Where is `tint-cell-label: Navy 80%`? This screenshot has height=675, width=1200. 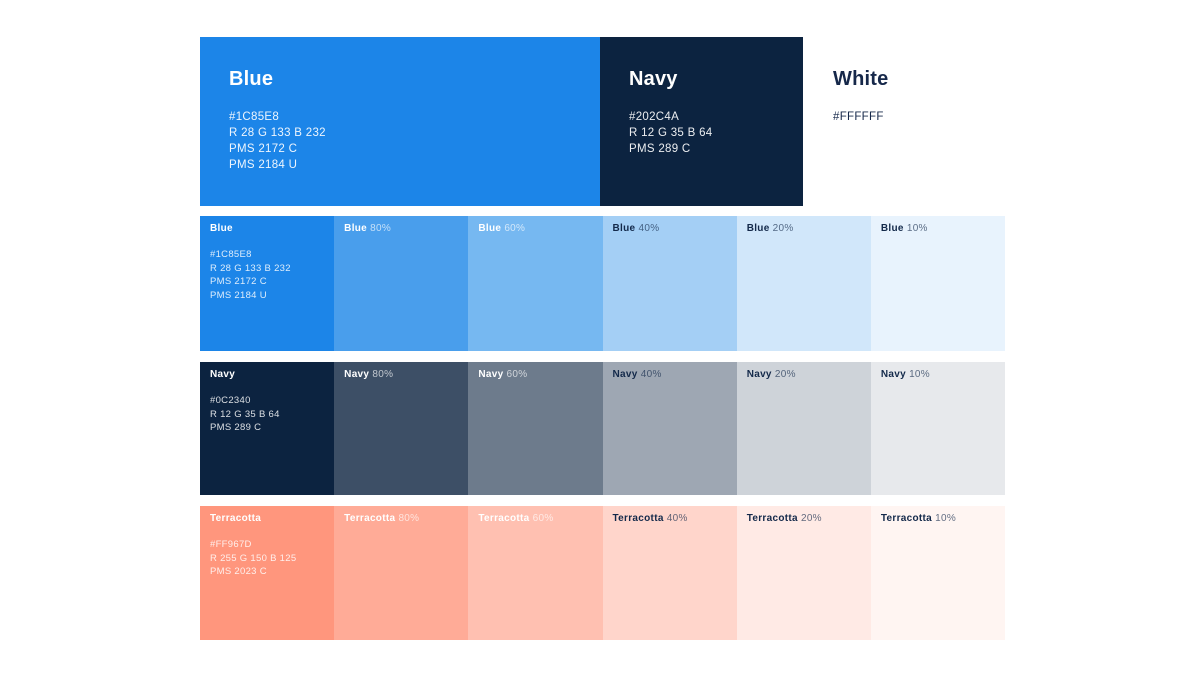 tint-cell-label: Navy 80% is located at coordinates (401, 374).